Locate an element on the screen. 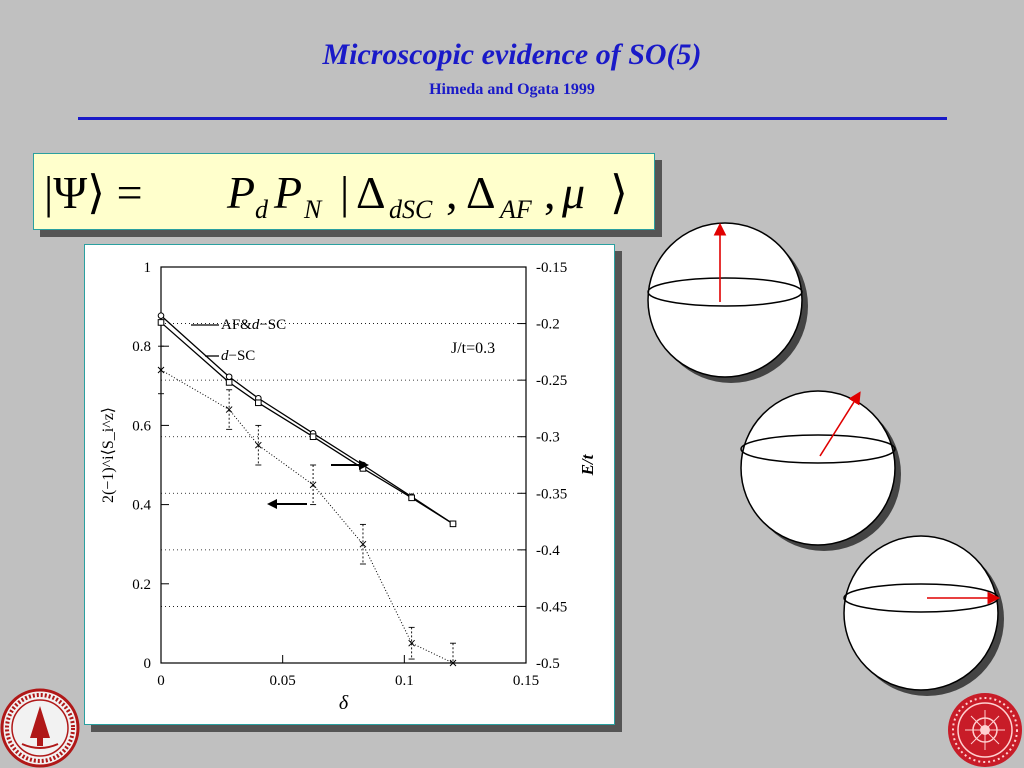 The width and height of the screenshot is (1024, 768). left-tick-label: 0.8 is located at coordinates (141, 347).